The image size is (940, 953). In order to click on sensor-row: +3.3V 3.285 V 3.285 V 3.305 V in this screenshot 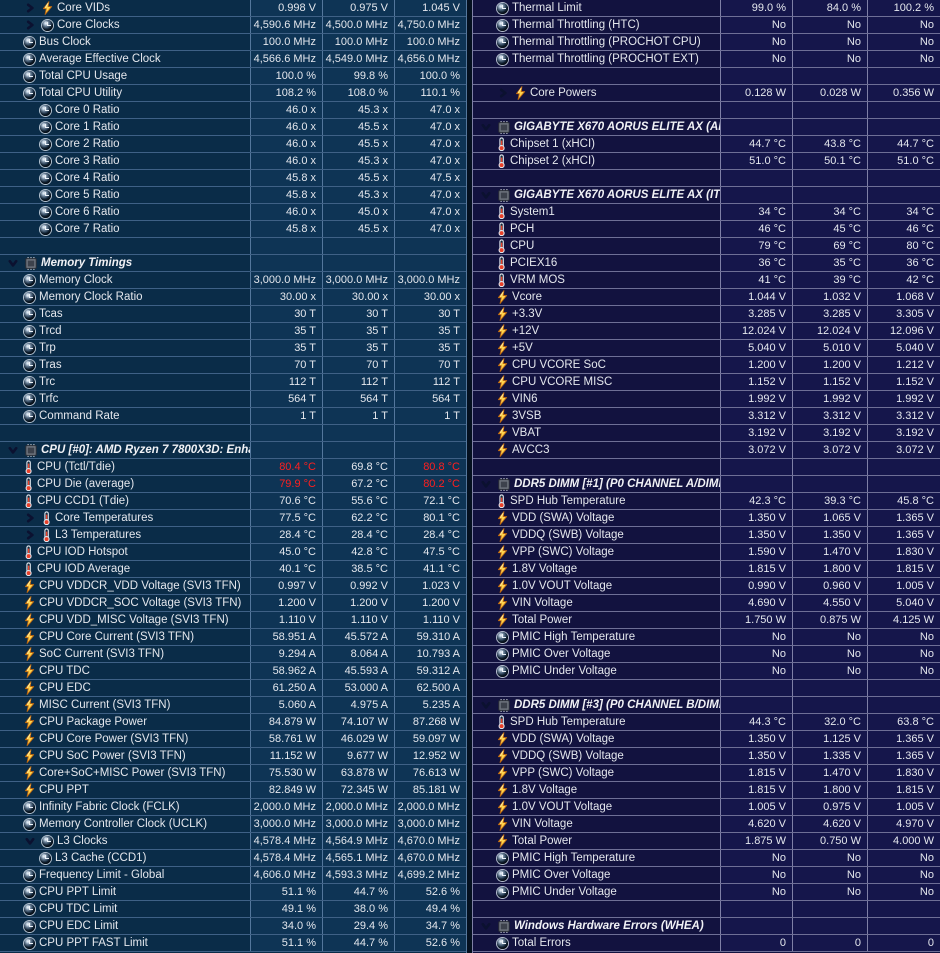, I will do `click(706, 314)`.